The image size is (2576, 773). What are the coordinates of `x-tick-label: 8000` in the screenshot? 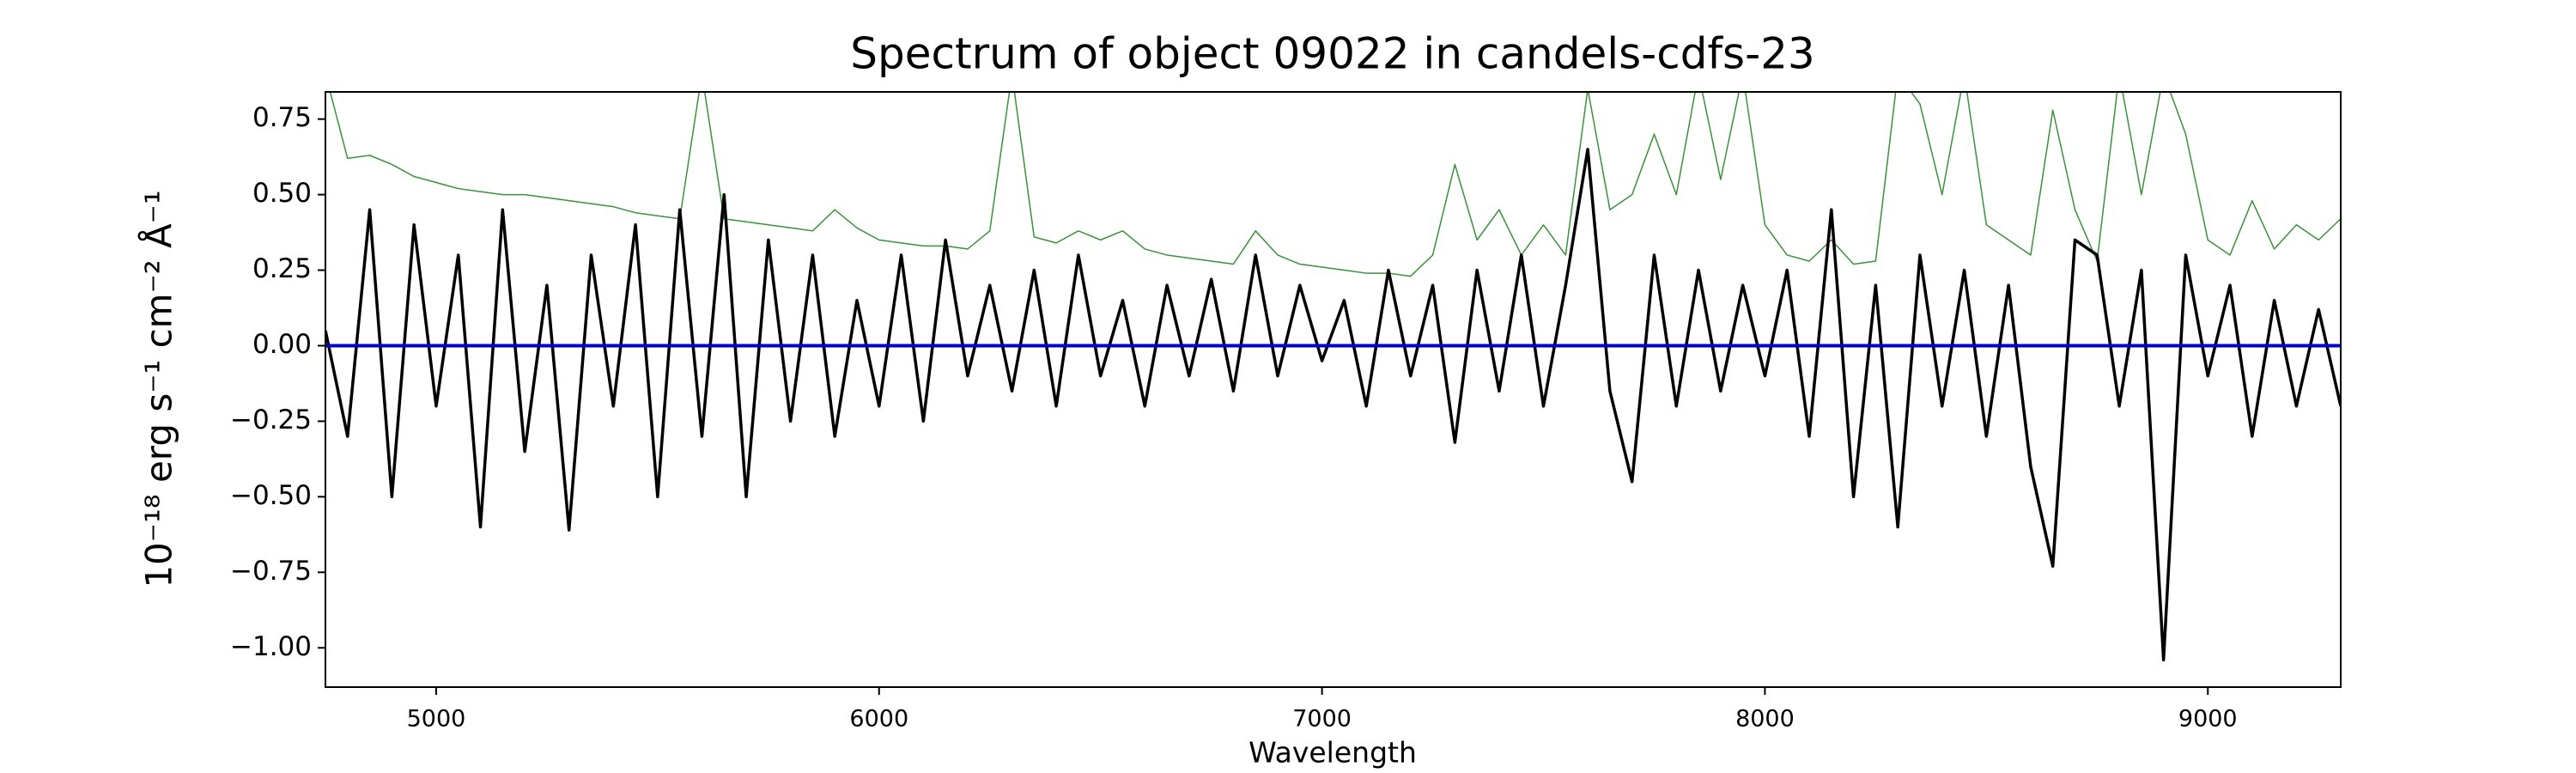 It's located at (1765, 719).